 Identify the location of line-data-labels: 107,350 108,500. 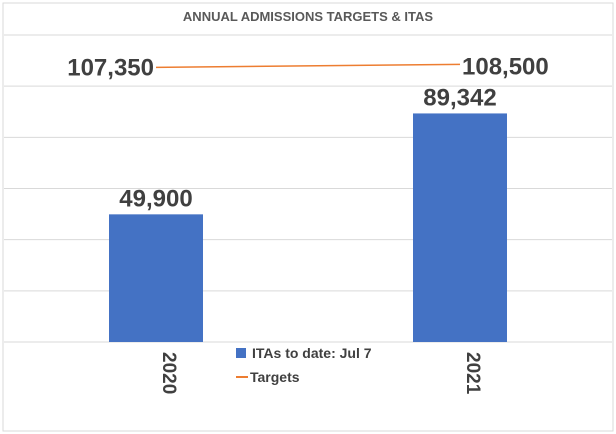
(308, 67).